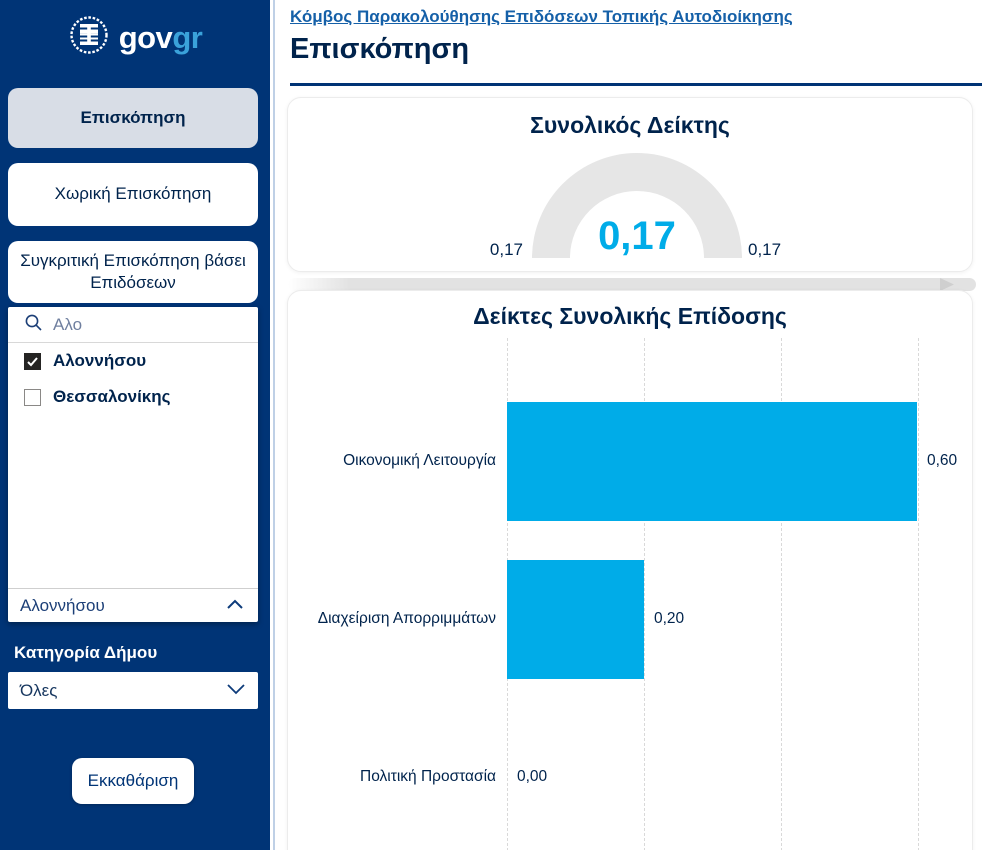  What do you see at coordinates (637, 236) in the screenshot?
I see `gauge-value: 0,17` at bounding box center [637, 236].